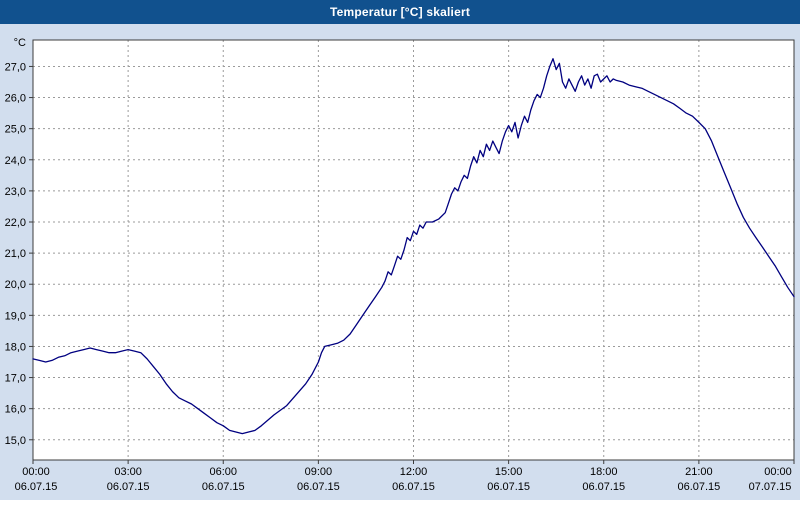  I want to click on svg-text: 18:00, so click(604, 472).